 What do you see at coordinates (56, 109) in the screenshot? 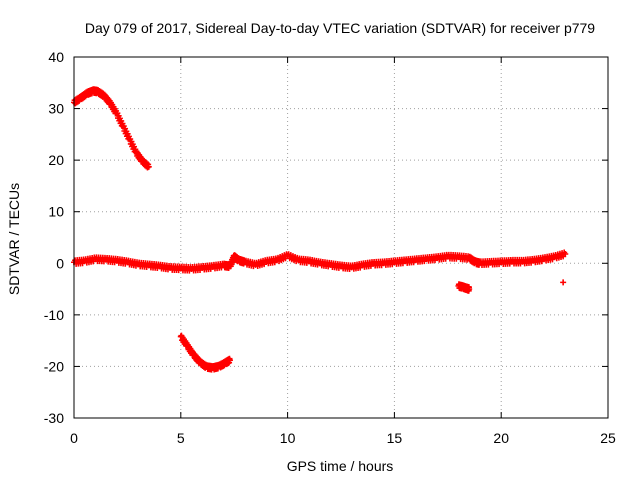
I see `y-tick-label: 30` at bounding box center [56, 109].